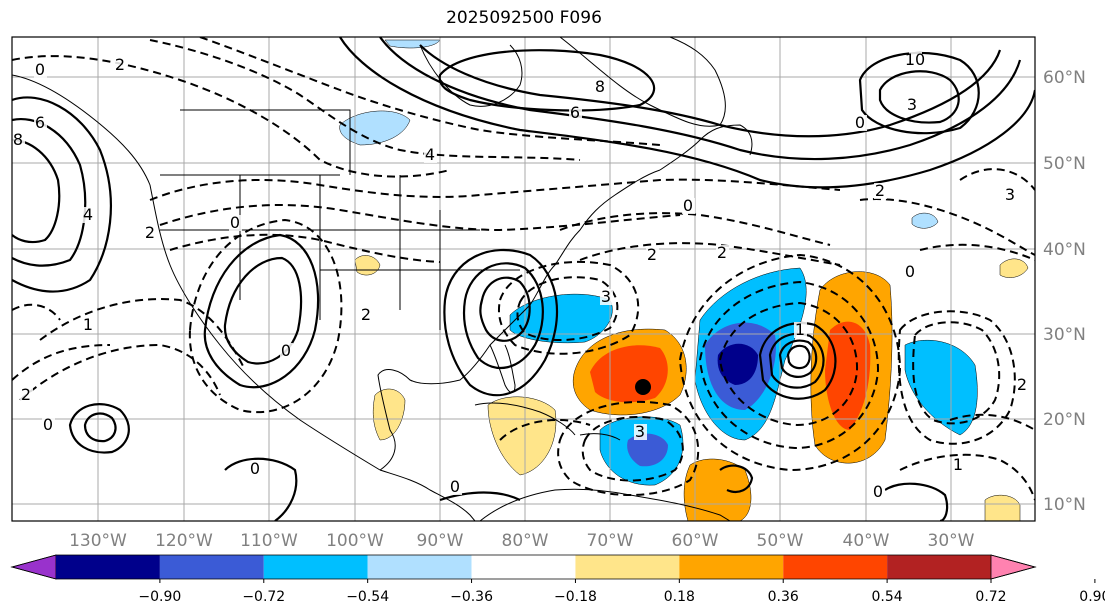 The width and height of the screenshot is (1105, 615). I want to click on shade-pos-yucatan, so click(389, 414).